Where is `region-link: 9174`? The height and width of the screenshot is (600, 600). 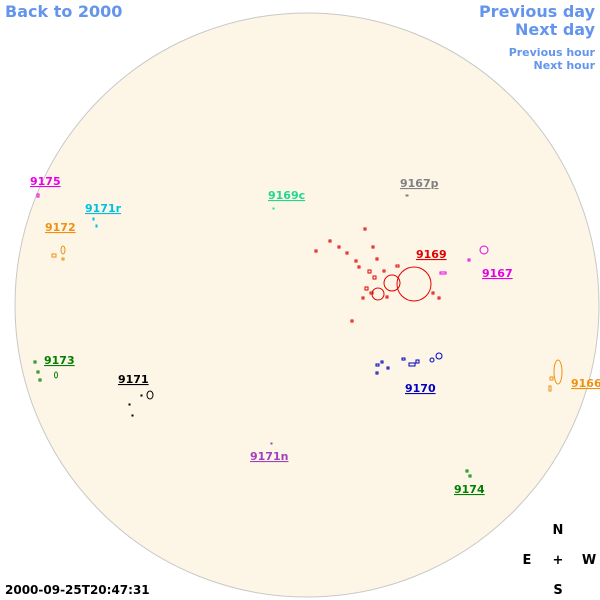 region-link: 9174 is located at coordinates (469, 489).